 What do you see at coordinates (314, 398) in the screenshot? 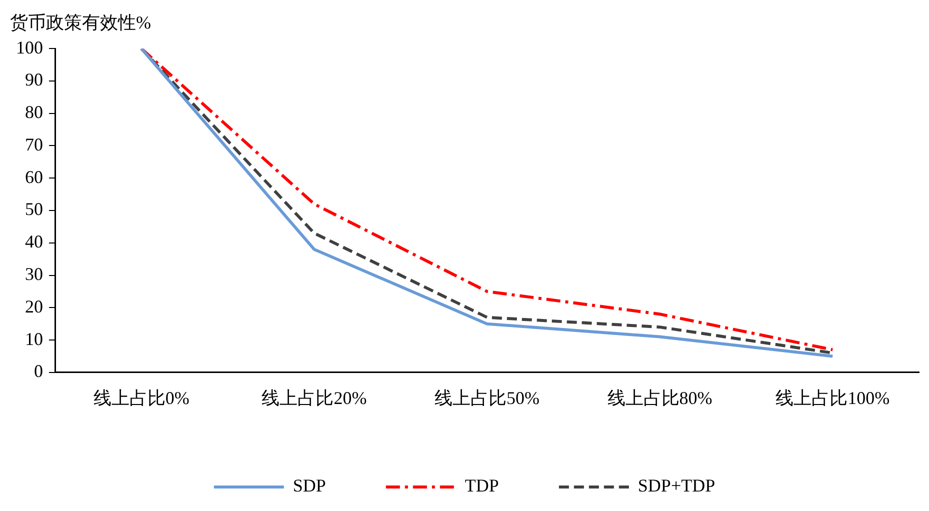
I see `x-tick-label: 线上占比20%` at bounding box center [314, 398].